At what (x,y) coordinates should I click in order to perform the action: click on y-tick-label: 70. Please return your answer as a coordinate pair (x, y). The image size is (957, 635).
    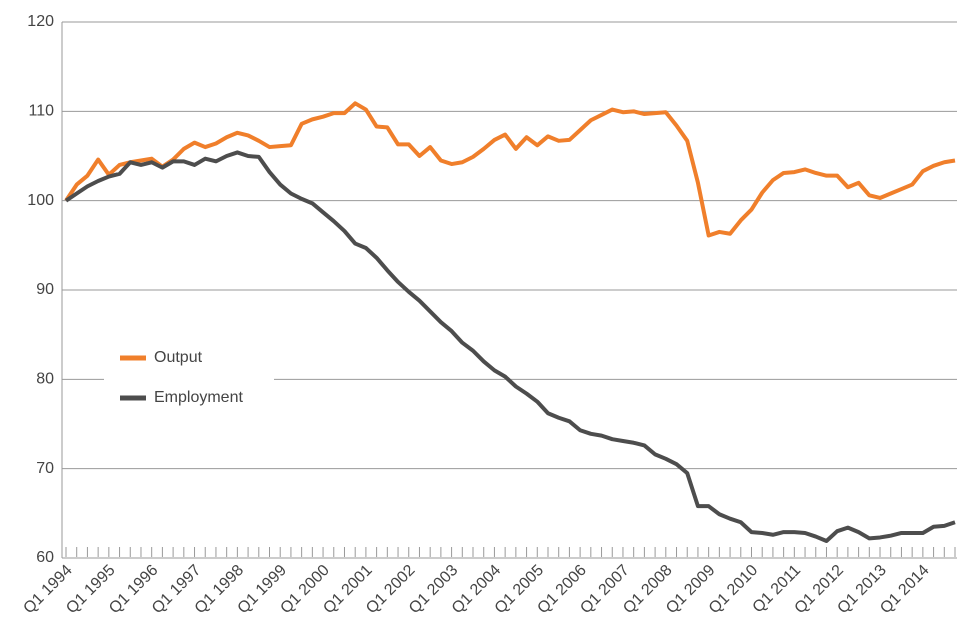
    Looking at the image, I should click on (45, 468).